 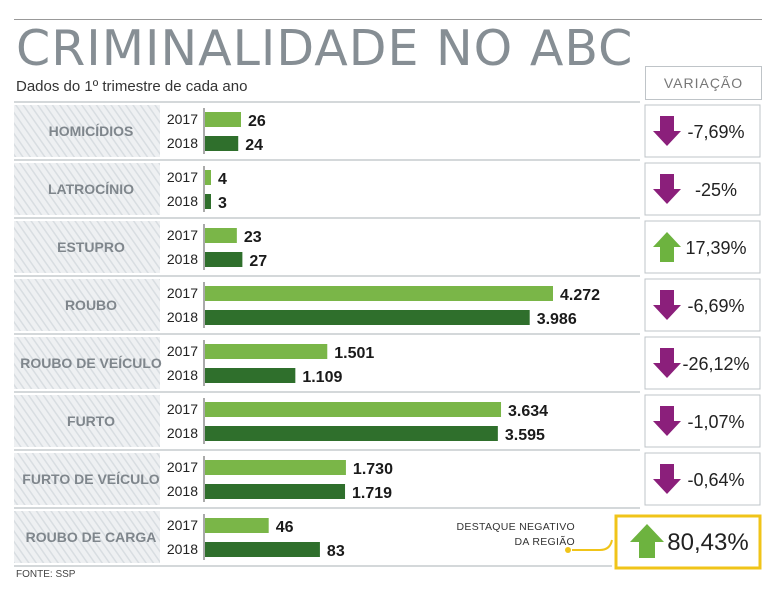 What do you see at coordinates (592, 545) in the screenshot?
I see `note-connector` at bounding box center [592, 545].